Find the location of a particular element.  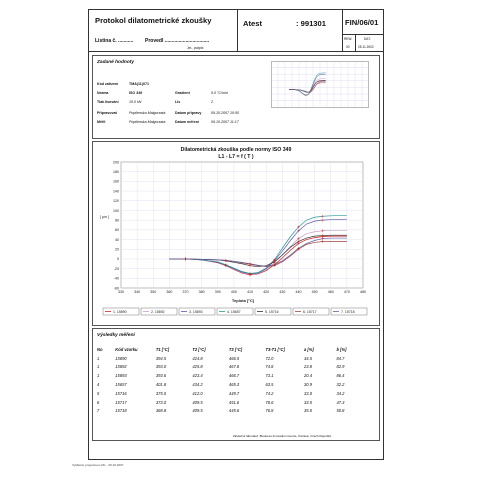

table-cell: 34.5 is located at coordinates (308, 358).